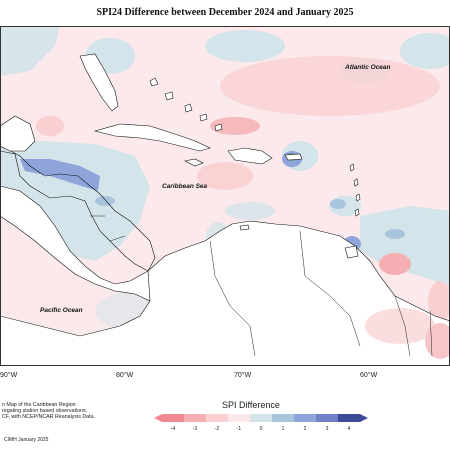 The image size is (450, 450). Describe the element at coordinates (125, 375) in the screenshot. I see `lon-tick-80w: 80°W` at that location.